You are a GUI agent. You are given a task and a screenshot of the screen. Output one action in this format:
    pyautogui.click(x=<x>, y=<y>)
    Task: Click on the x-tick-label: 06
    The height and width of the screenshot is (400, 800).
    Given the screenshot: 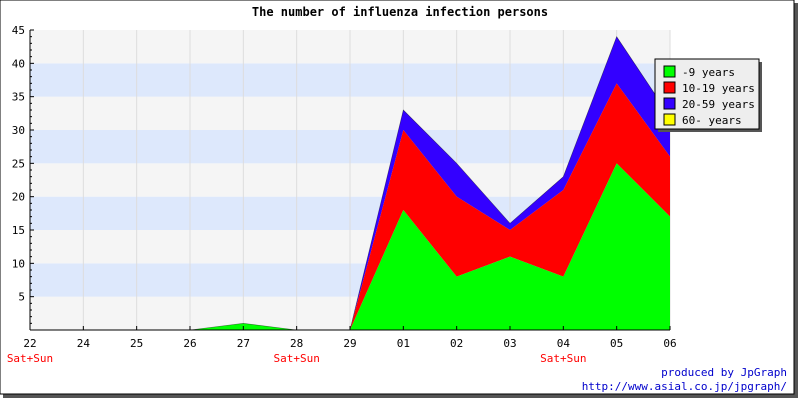 What is the action you would take?
    pyautogui.click(x=669, y=343)
    